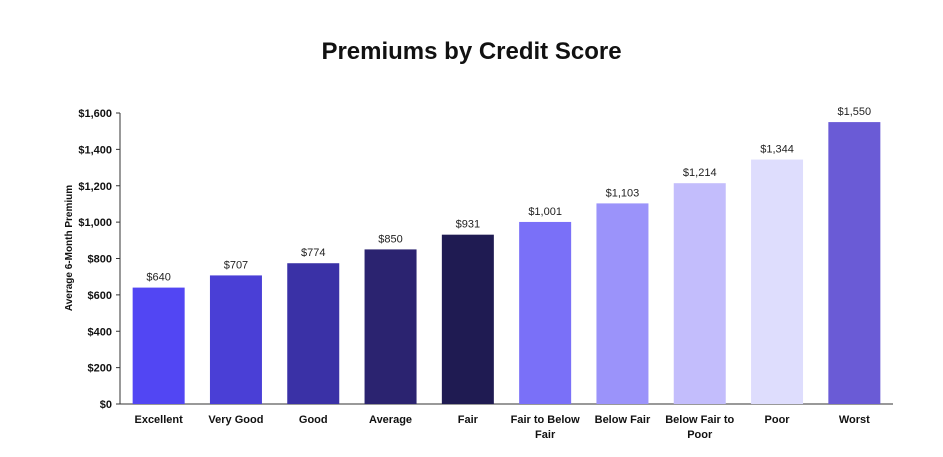 The height and width of the screenshot is (457, 943). I want to click on x-tick-label: Poor, so click(778, 420).